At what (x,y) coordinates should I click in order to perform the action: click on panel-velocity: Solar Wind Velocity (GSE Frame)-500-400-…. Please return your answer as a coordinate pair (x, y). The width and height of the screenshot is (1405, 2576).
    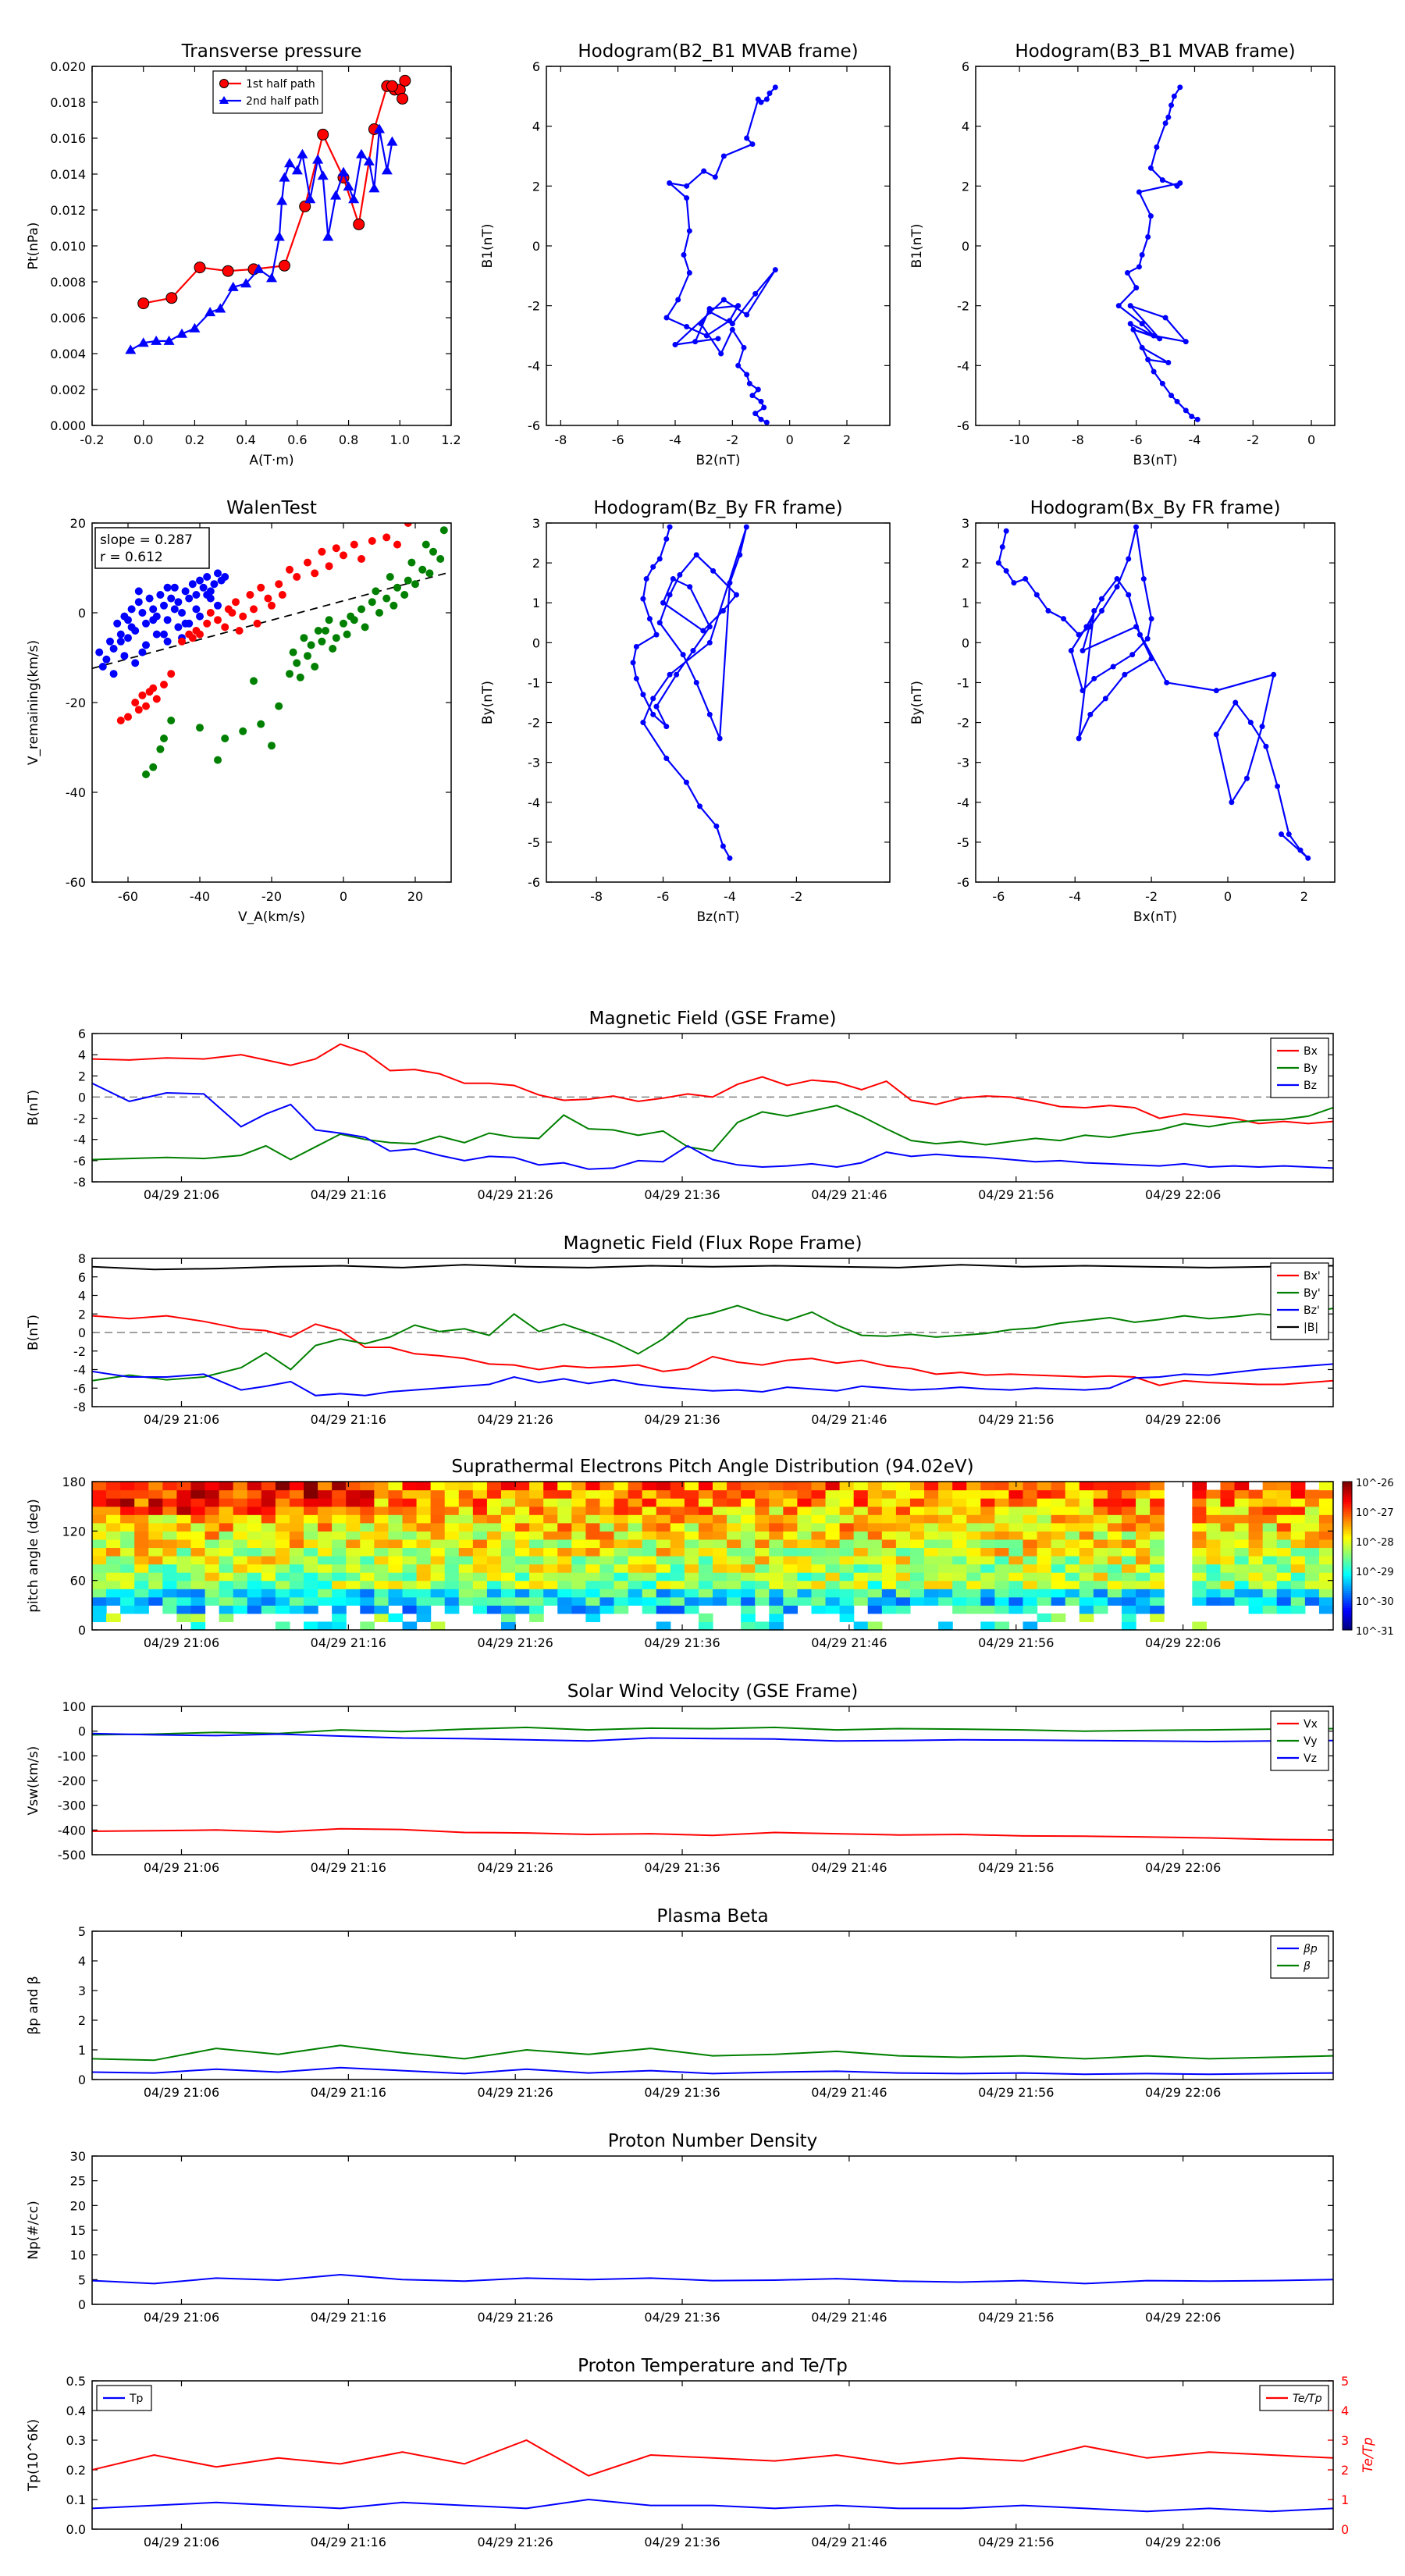
    Looking at the image, I should click on (680, 1778).